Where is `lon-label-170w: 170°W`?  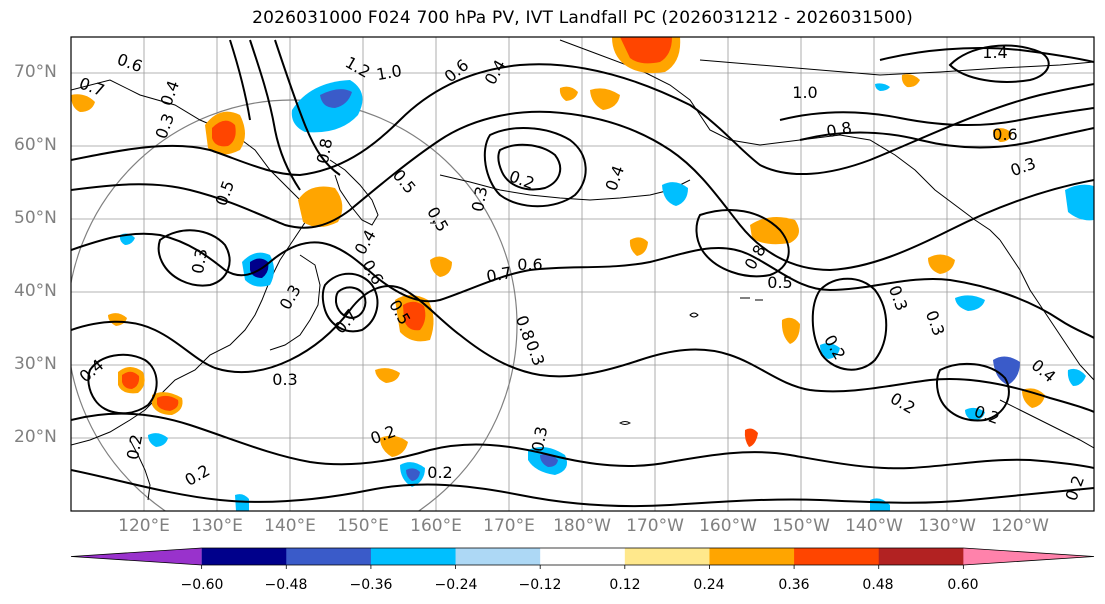 lon-label-170w: 170°W is located at coordinates (655, 526).